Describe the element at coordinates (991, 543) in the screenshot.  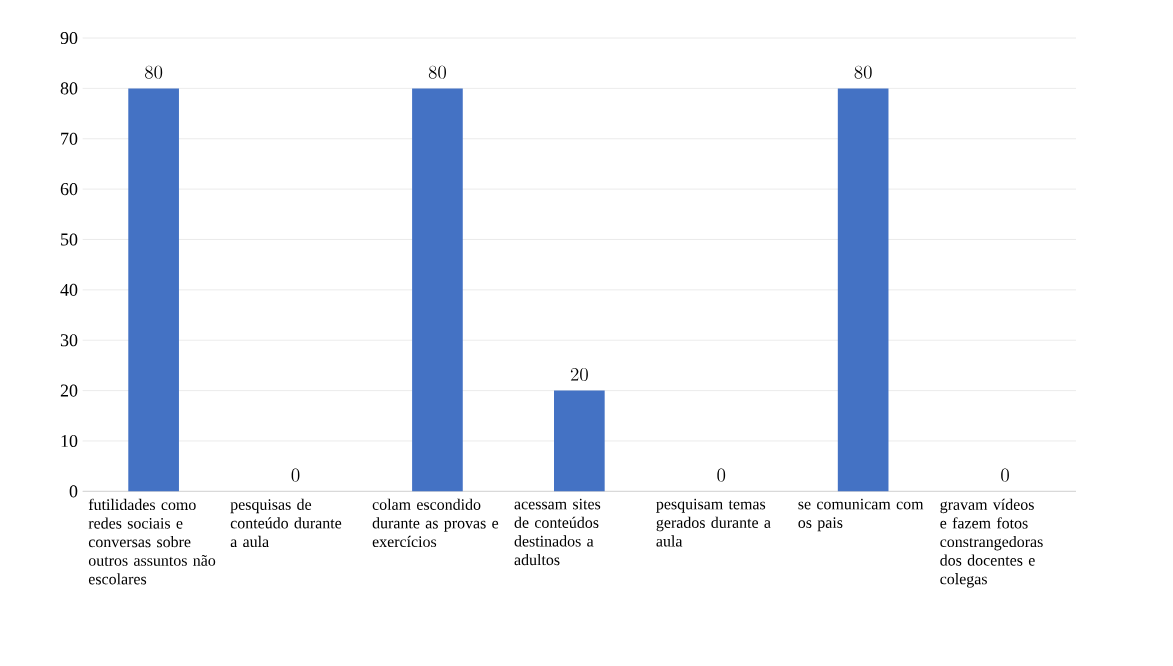
I see `x-tick-label: gravam vídeos e fazem fotos constrangedoras dos docentes e colegas` at that location.